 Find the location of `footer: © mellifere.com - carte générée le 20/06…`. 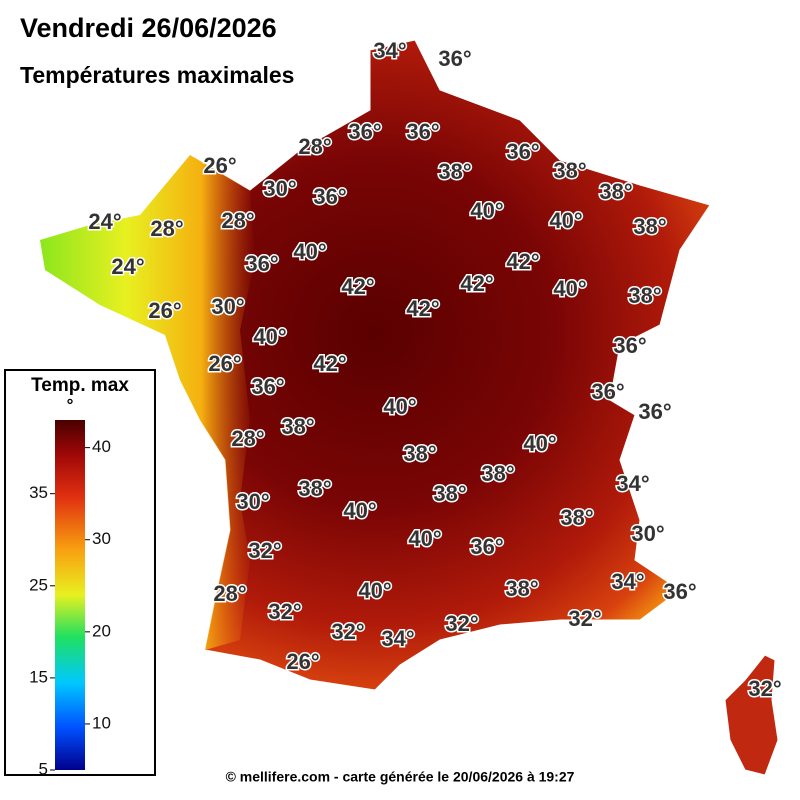

footer: © mellifere.com - carte générée le 20/06… is located at coordinates (400, 777).